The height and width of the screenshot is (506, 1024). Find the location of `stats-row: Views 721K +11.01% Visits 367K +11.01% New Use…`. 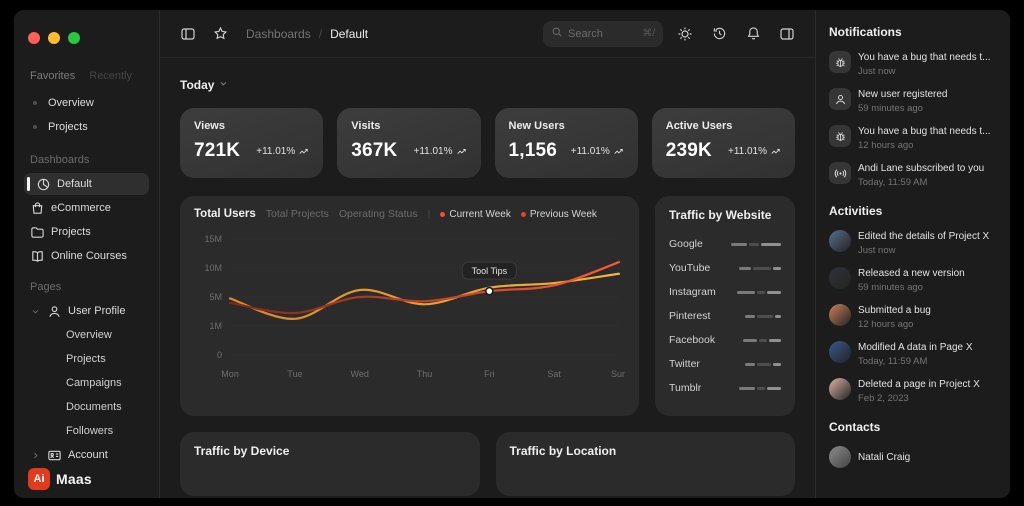

stats-row: Views 721K +11.01% Visits 367K +11.01% New Use… is located at coordinates (487, 143).